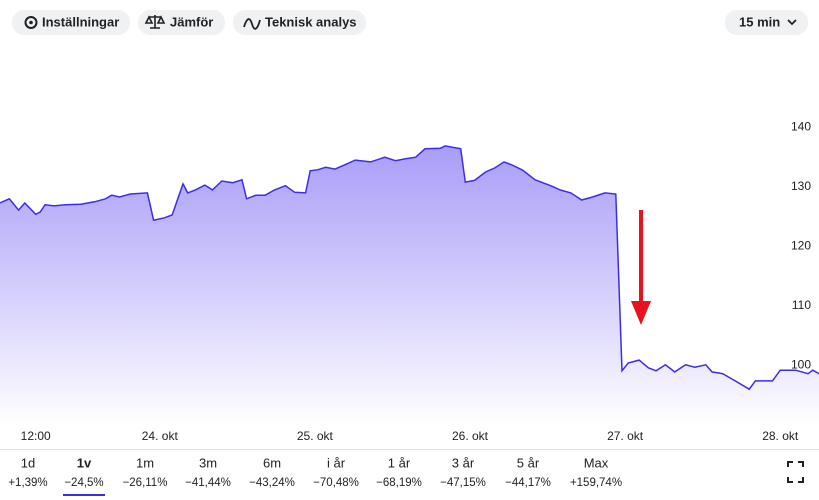  I want to click on period-tab: 1d +1,39%, so click(27, 472).